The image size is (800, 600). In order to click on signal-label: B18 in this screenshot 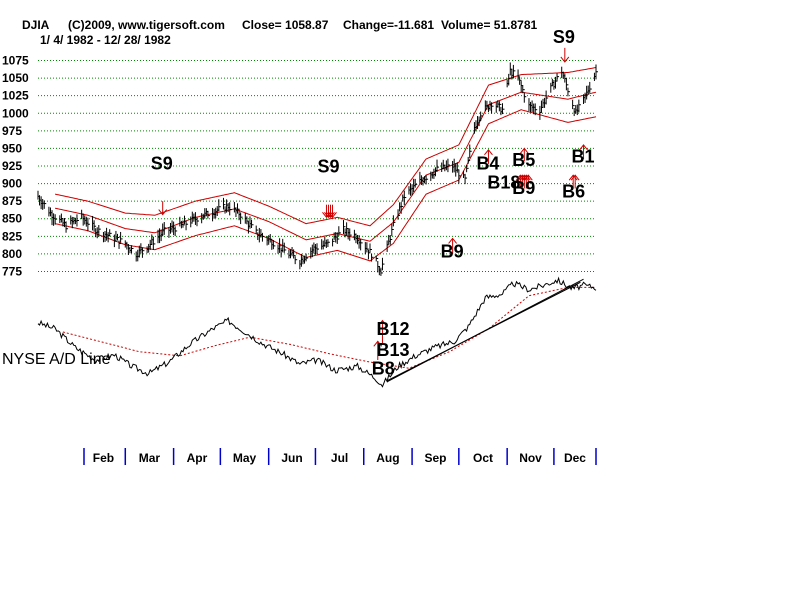, I will do `click(503, 183)`.